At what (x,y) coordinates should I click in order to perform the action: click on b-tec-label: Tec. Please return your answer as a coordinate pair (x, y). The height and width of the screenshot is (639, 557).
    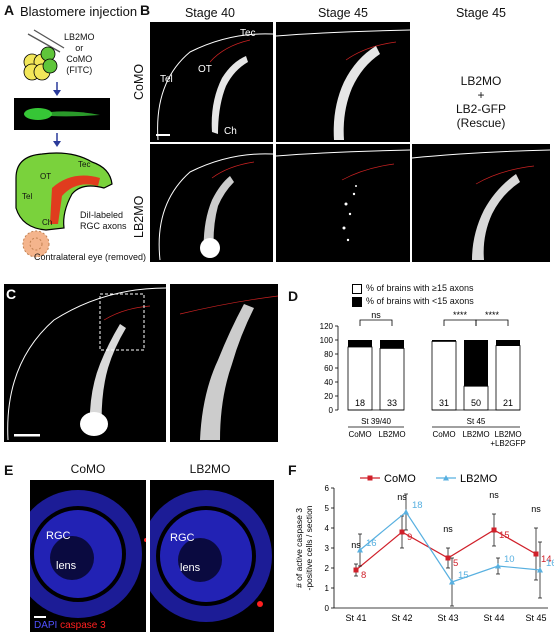
    Looking at the image, I should click on (248, 33).